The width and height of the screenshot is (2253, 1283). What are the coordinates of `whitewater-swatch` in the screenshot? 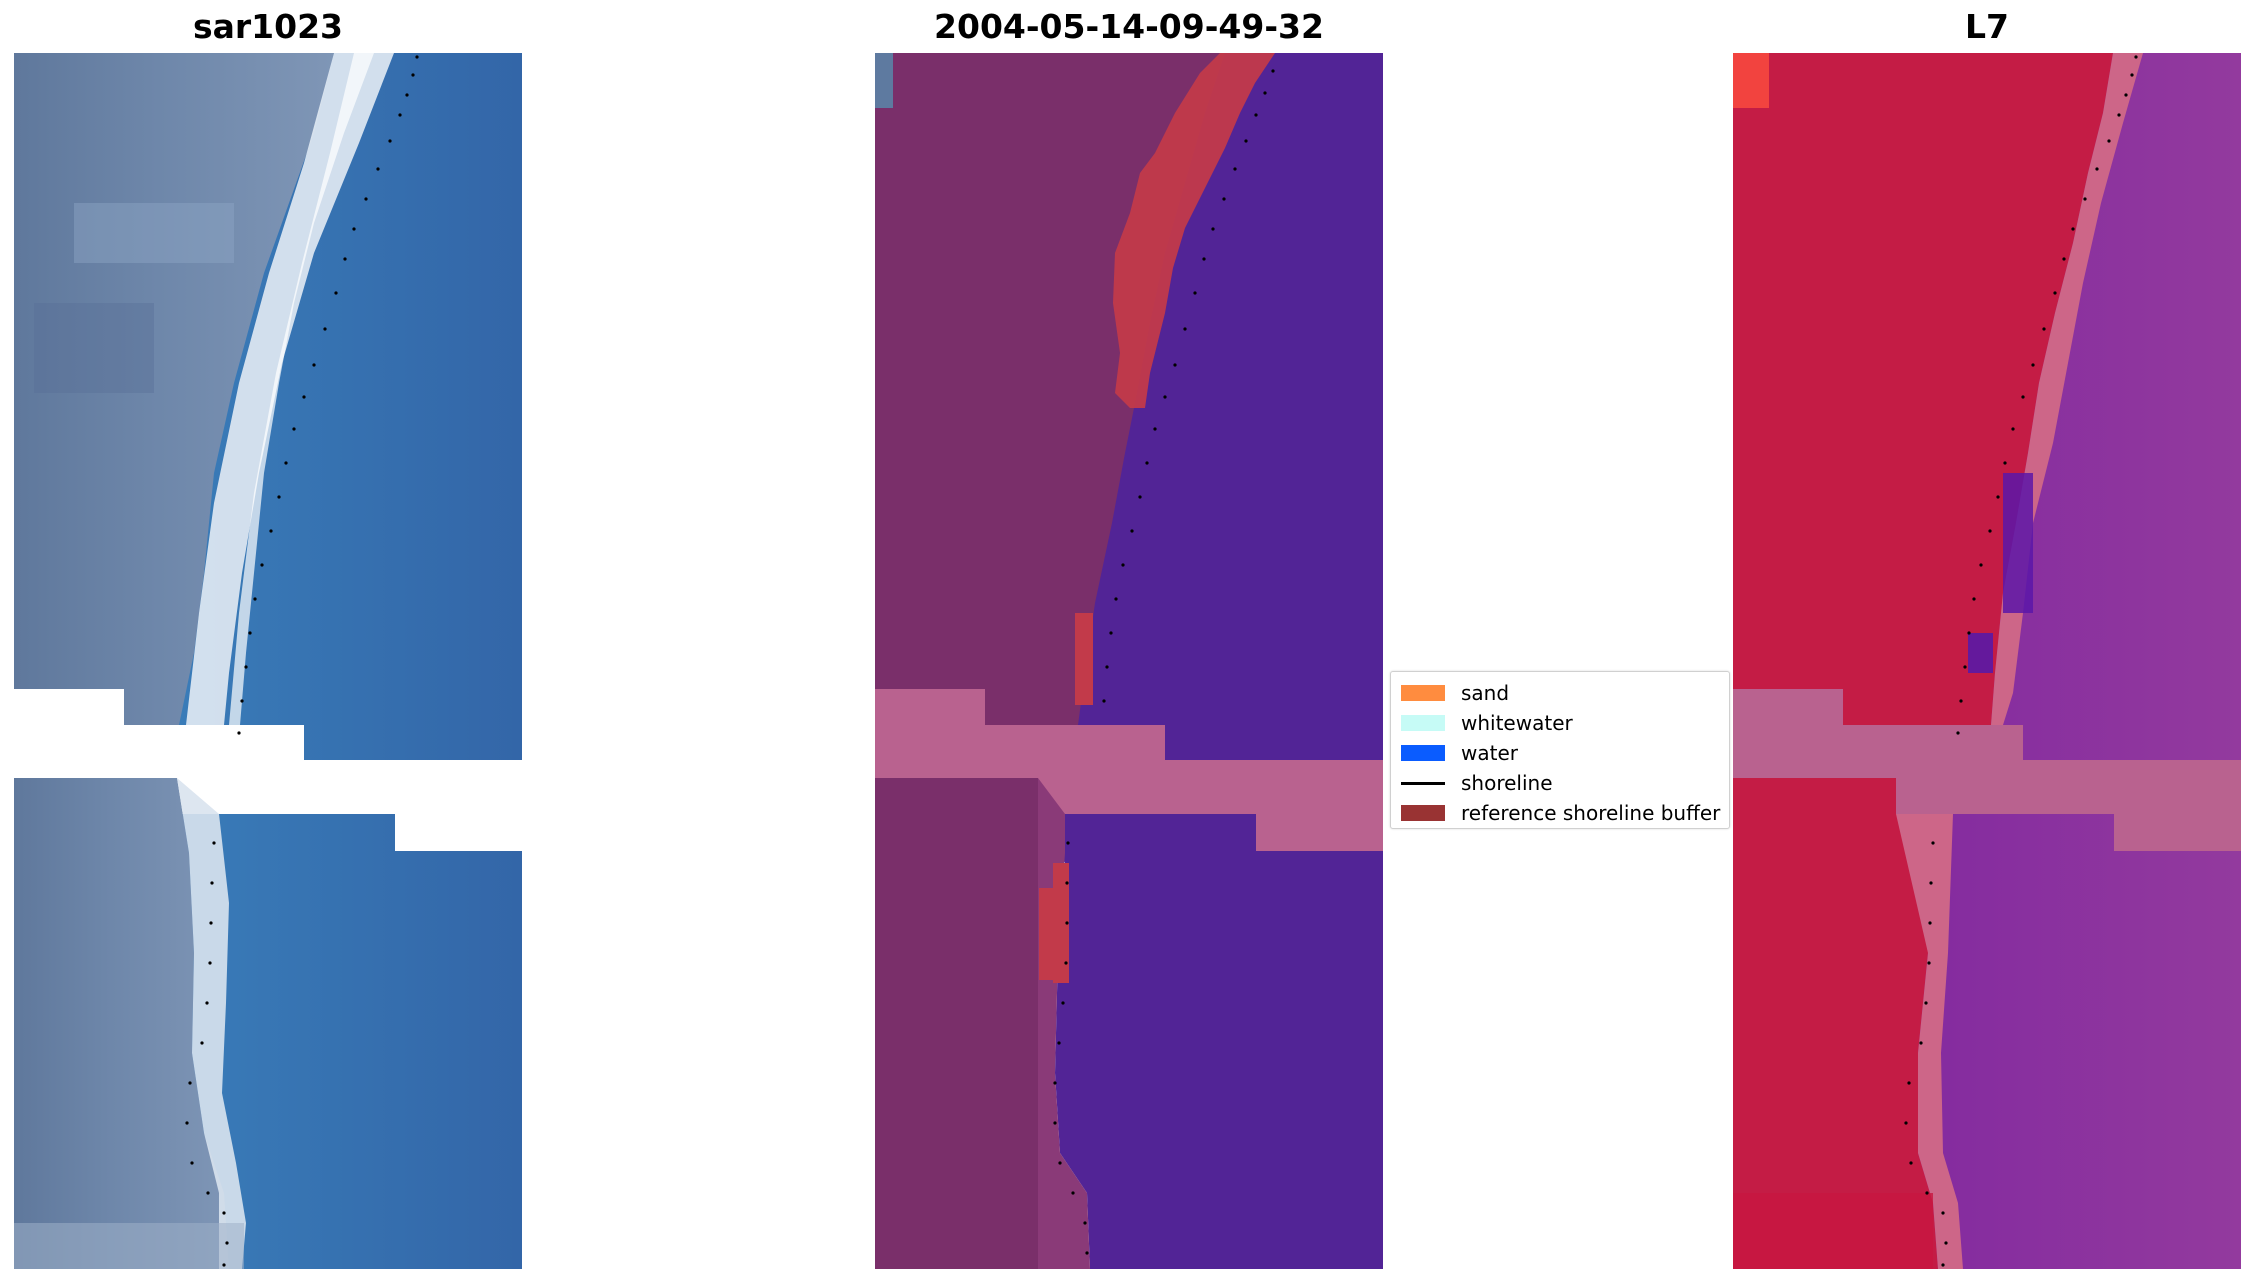 It's located at (1423, 723).